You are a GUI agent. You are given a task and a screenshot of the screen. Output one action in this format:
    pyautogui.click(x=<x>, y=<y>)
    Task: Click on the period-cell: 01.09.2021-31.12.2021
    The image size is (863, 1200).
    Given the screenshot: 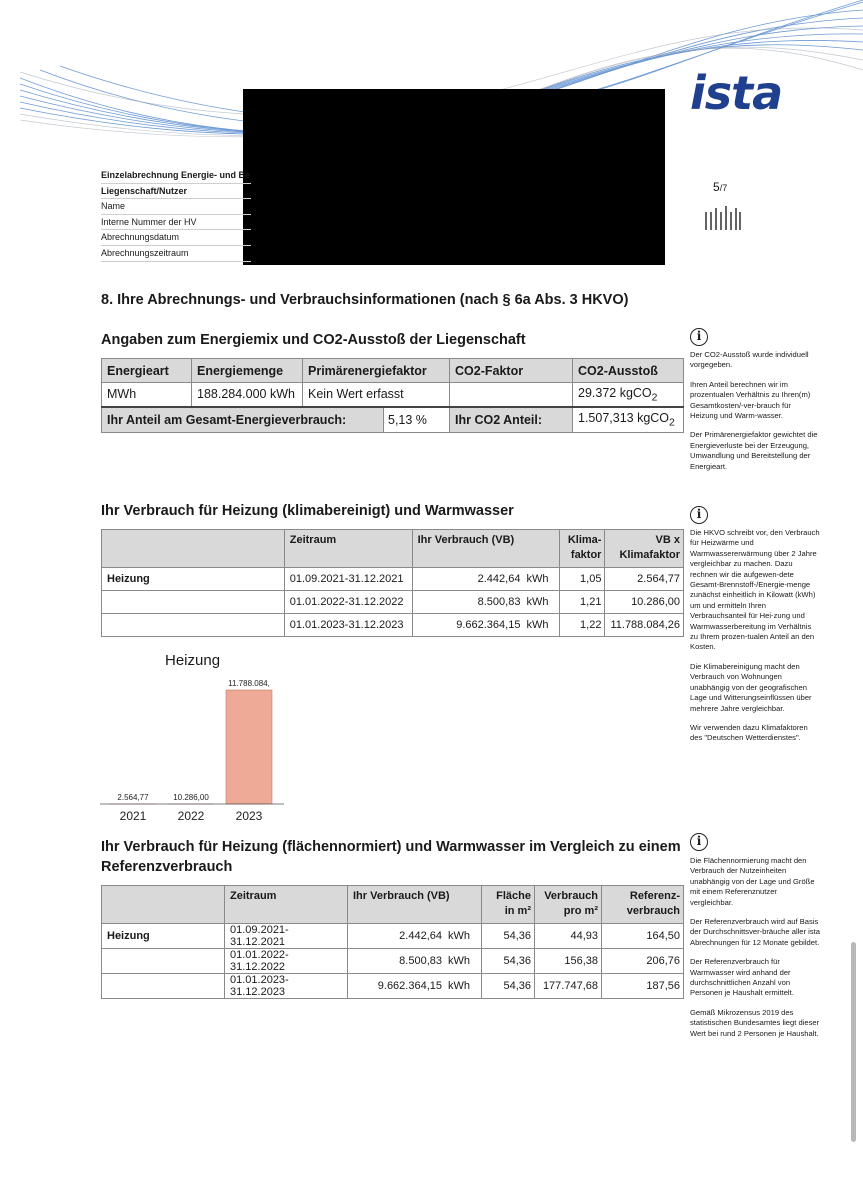 What is the action you would take?
    pyautogui.click(x=348, y=579)
    